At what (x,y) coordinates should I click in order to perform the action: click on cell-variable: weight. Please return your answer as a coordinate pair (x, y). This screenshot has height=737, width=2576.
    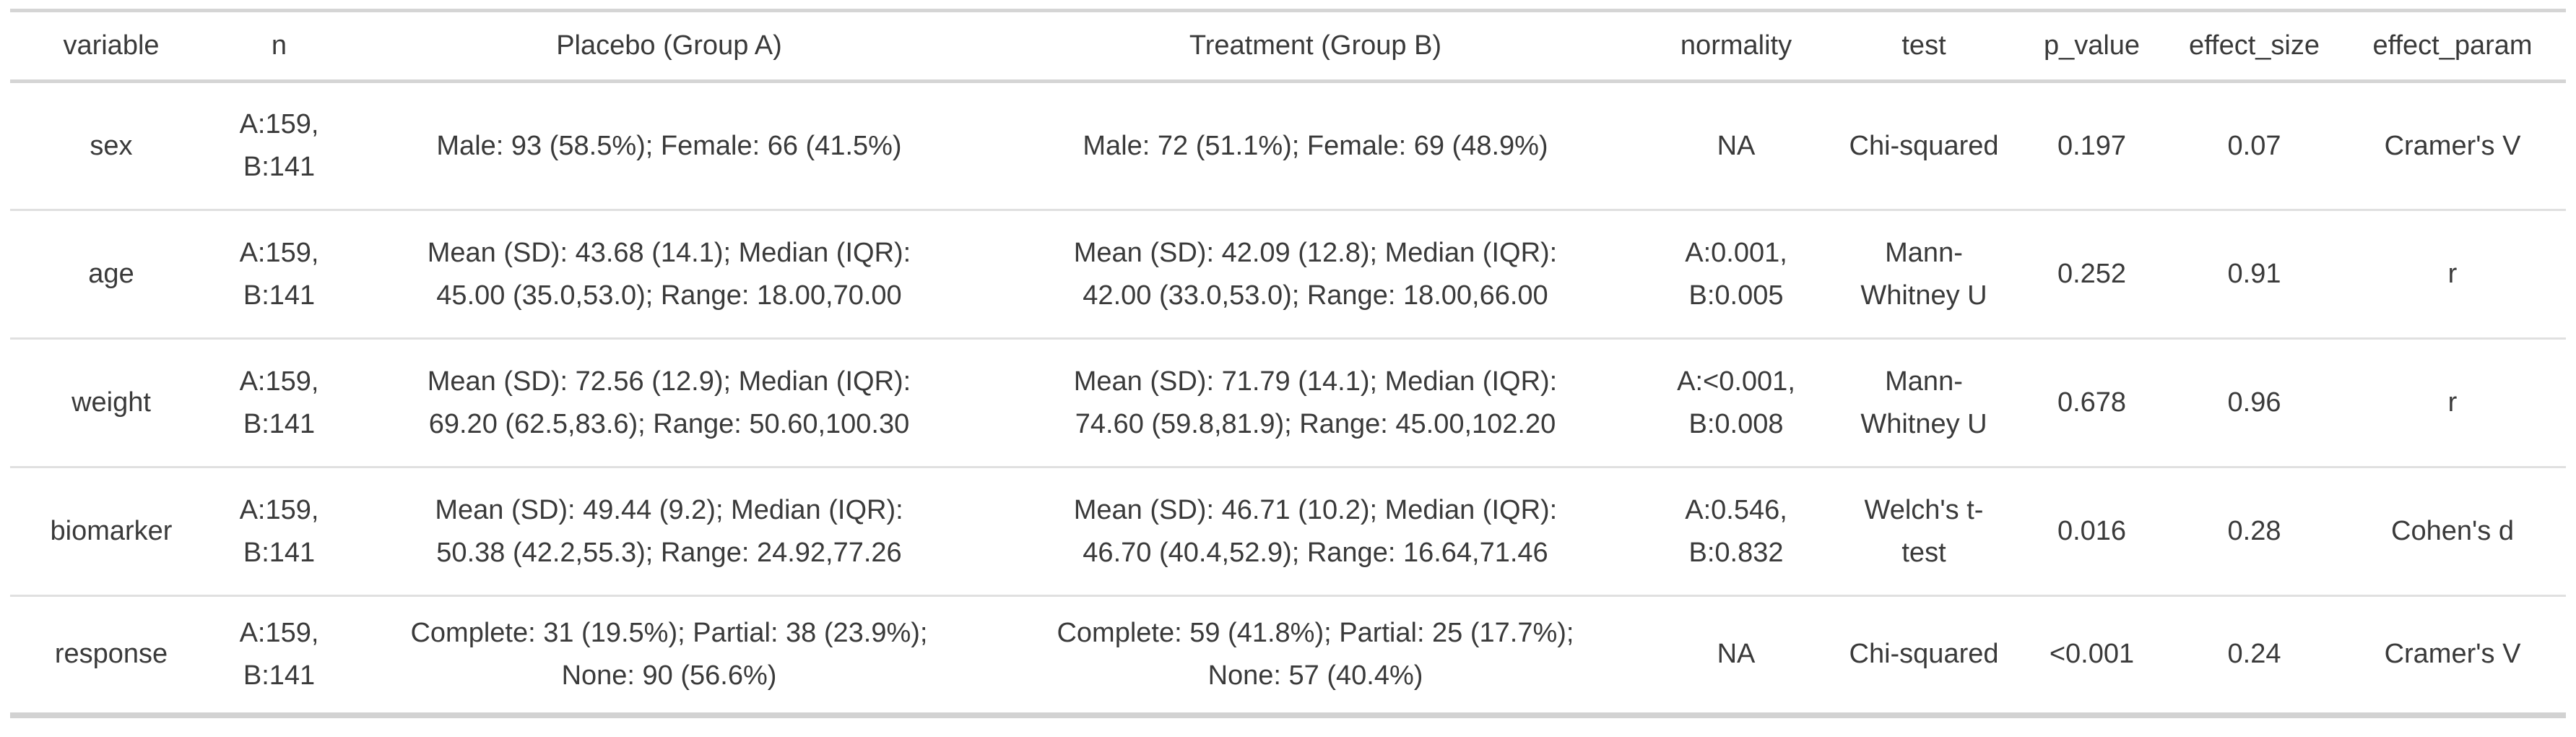
    Looking at the image, I should click on (111, 403).